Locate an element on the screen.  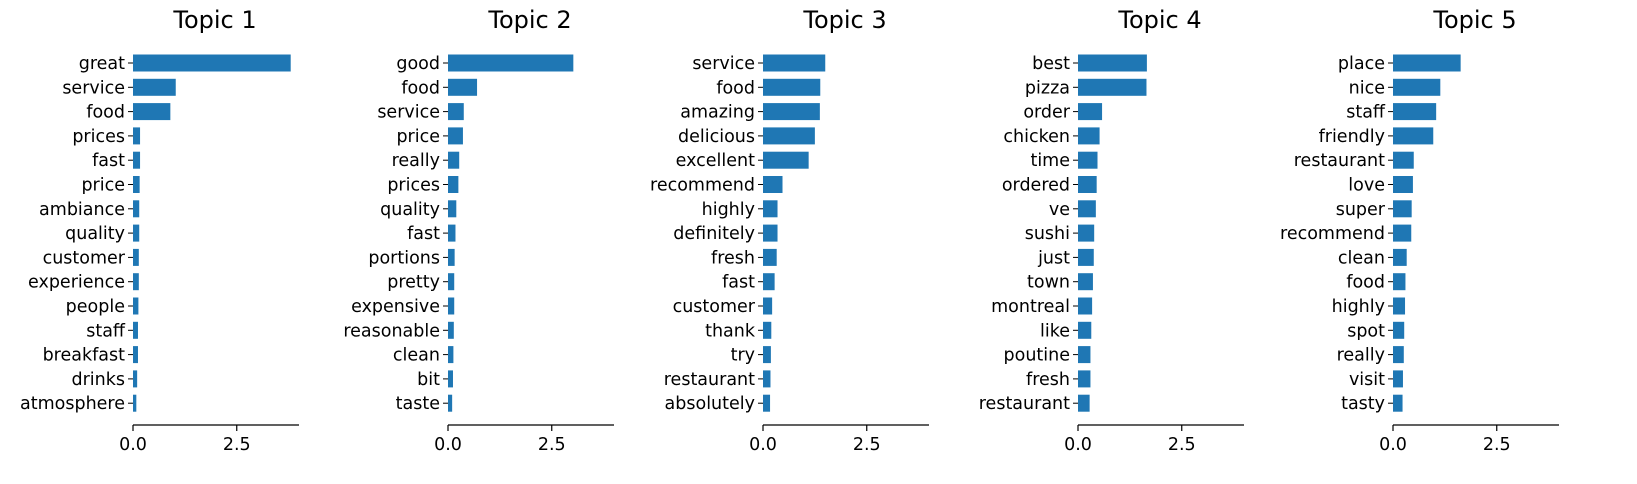
category-label: ve is located at coordinates (1059, 210).